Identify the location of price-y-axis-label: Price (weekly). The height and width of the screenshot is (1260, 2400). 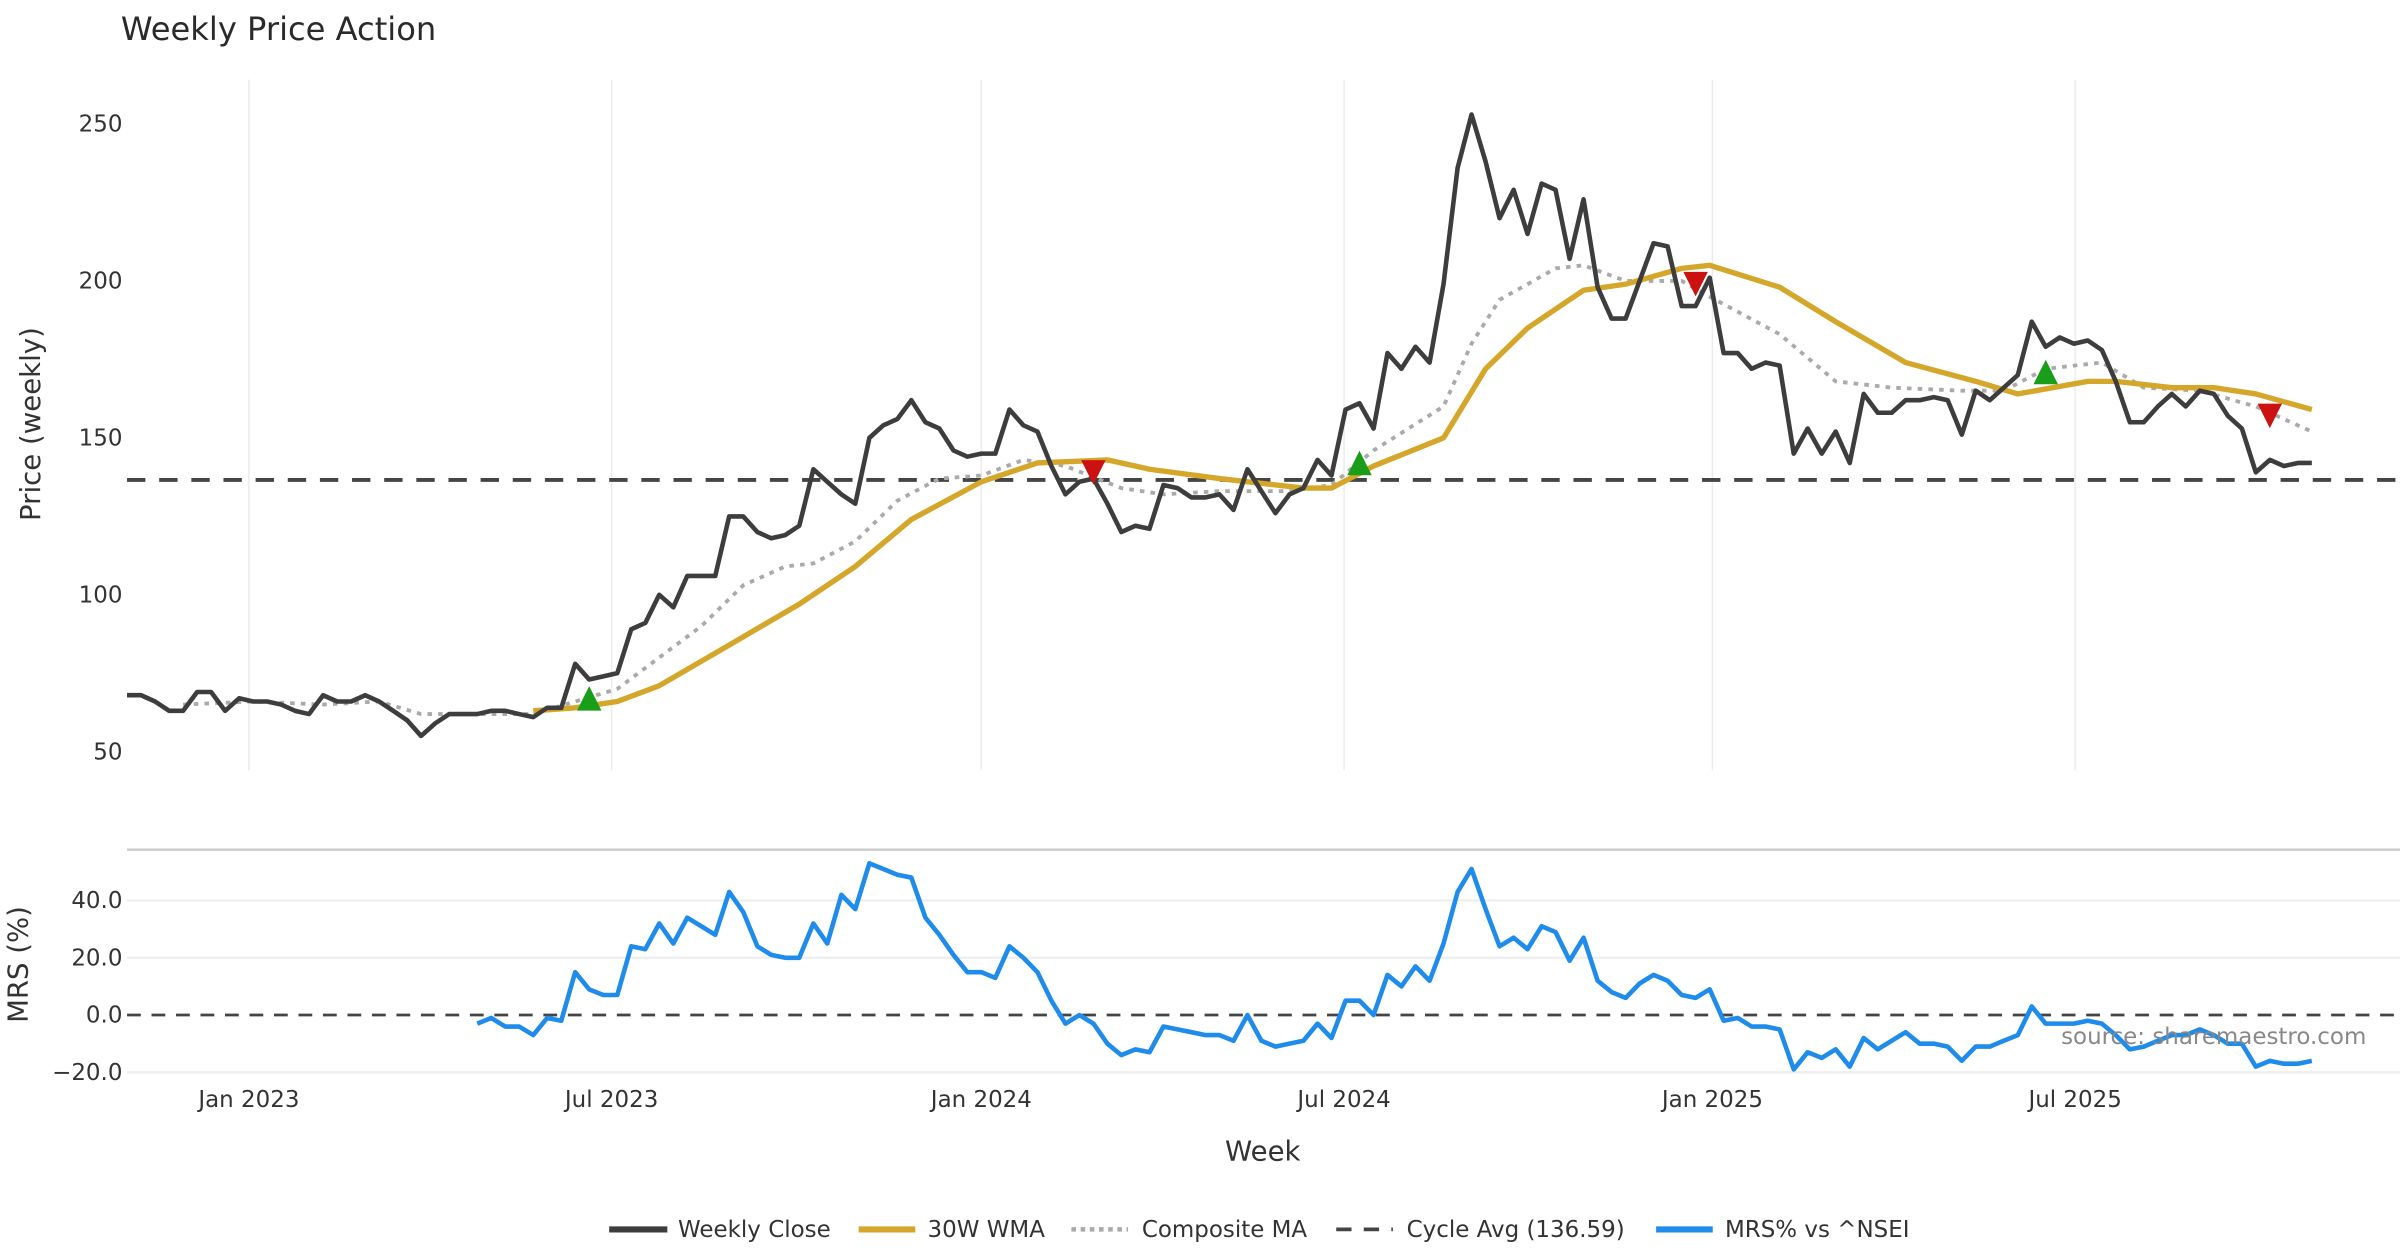
(31, 424).